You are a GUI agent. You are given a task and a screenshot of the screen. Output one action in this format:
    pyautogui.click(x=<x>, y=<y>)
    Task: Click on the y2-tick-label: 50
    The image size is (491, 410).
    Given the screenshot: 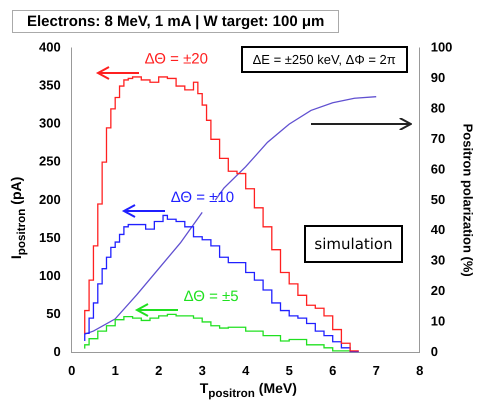 What is the action you would take?
    pyautogui.click(x=438, y=199)
    